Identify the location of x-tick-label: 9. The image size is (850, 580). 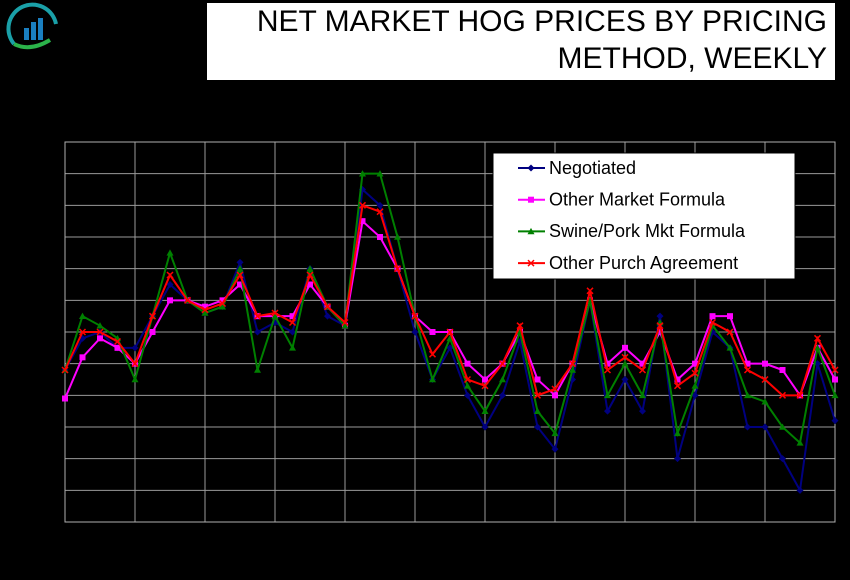
(695, 535).